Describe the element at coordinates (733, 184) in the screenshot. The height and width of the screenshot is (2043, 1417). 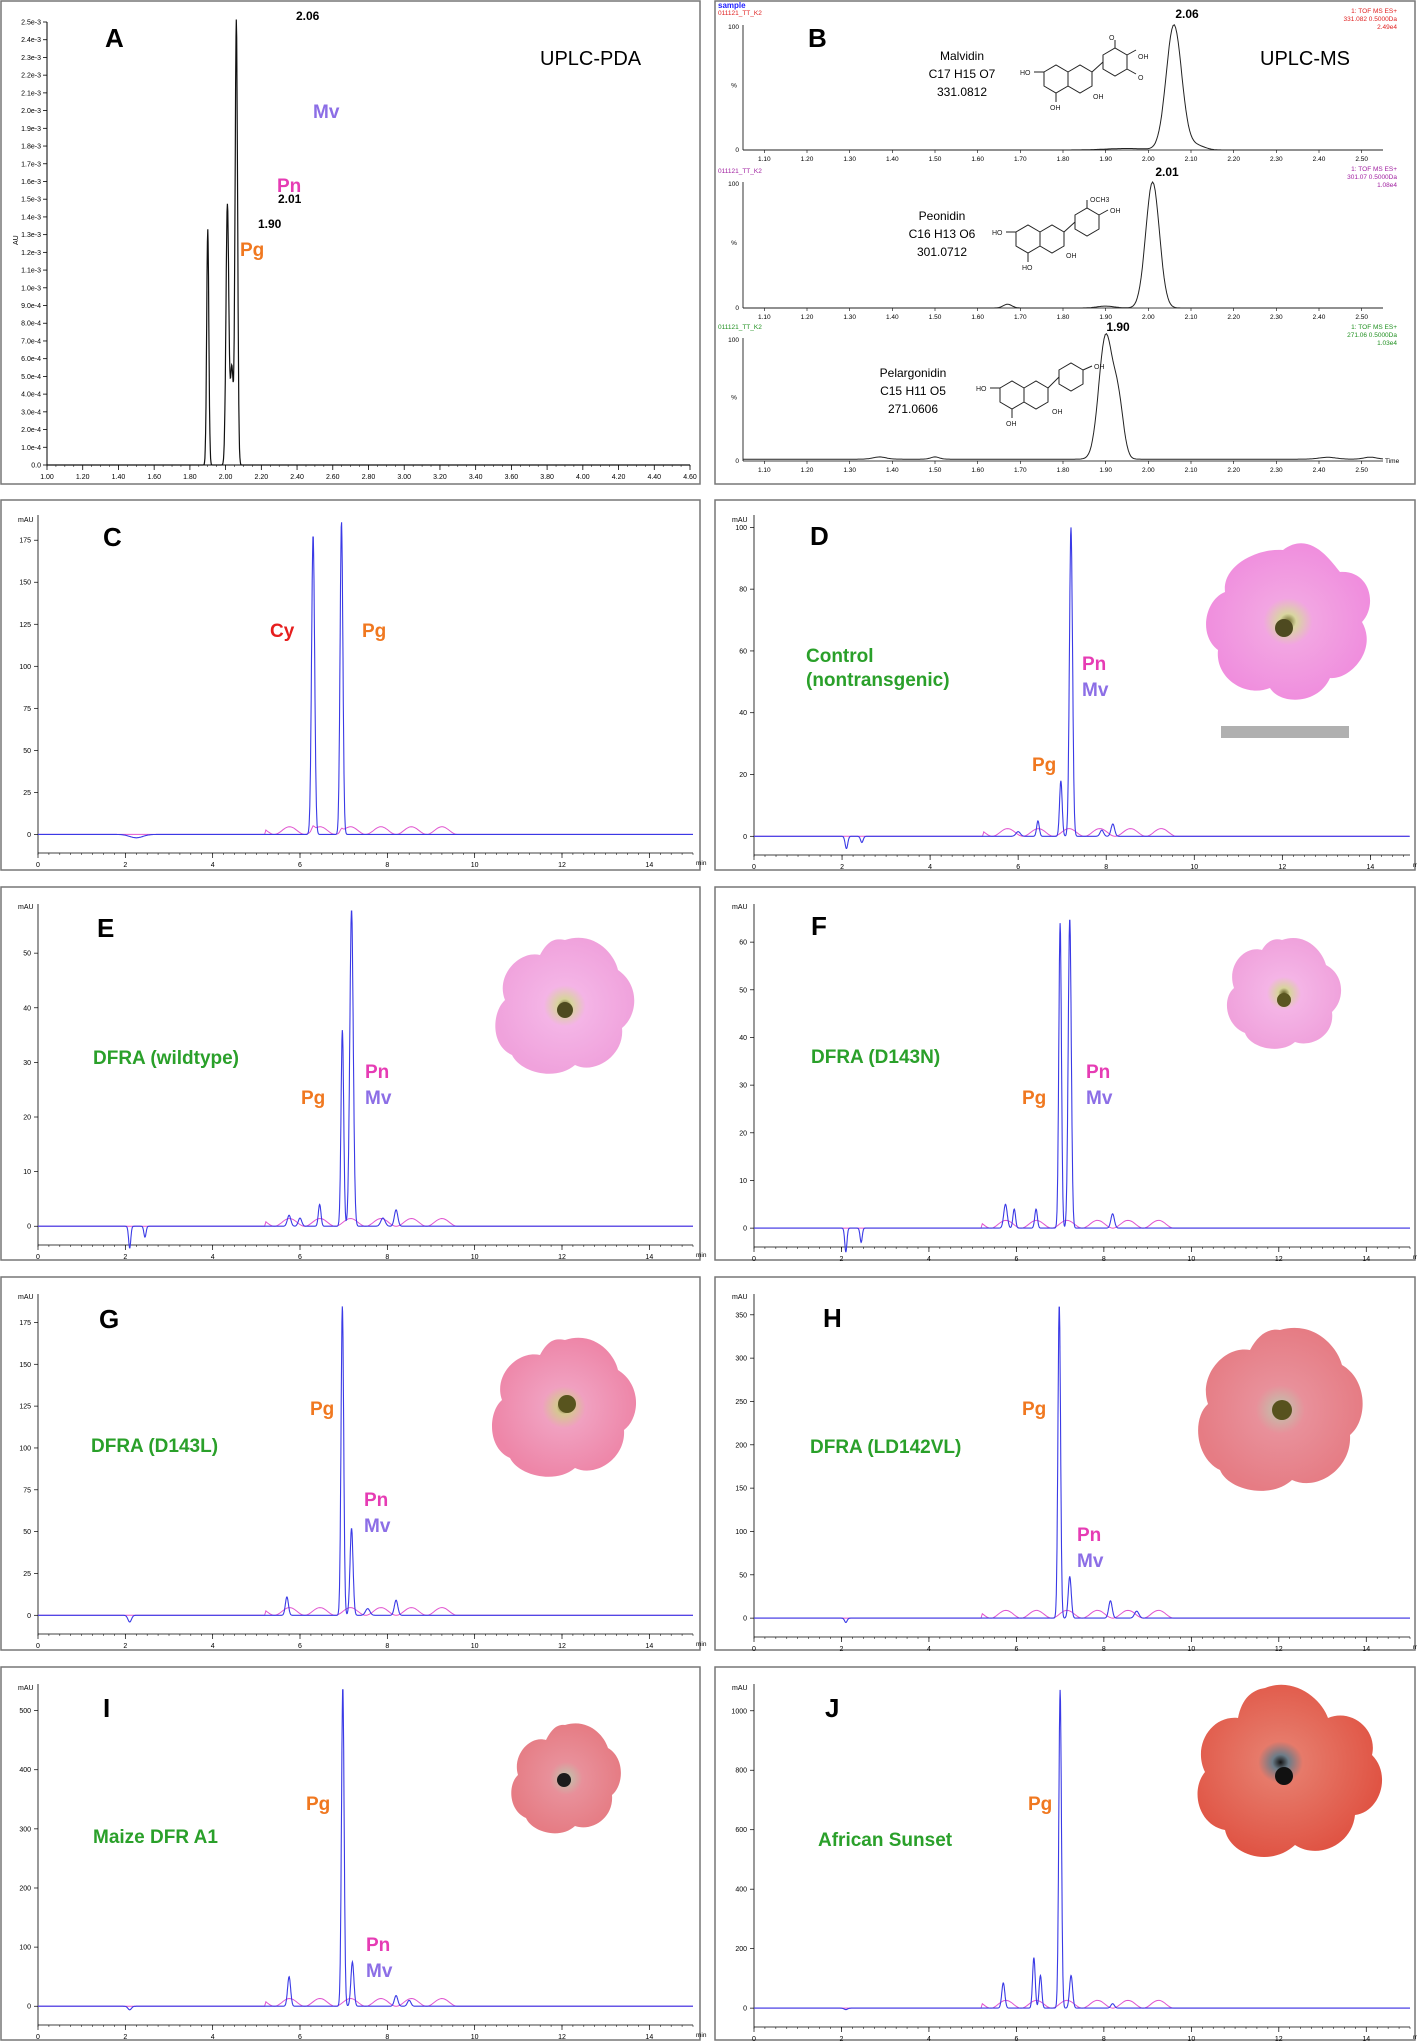
I see `ms-y-tick-label: 100` at that location.